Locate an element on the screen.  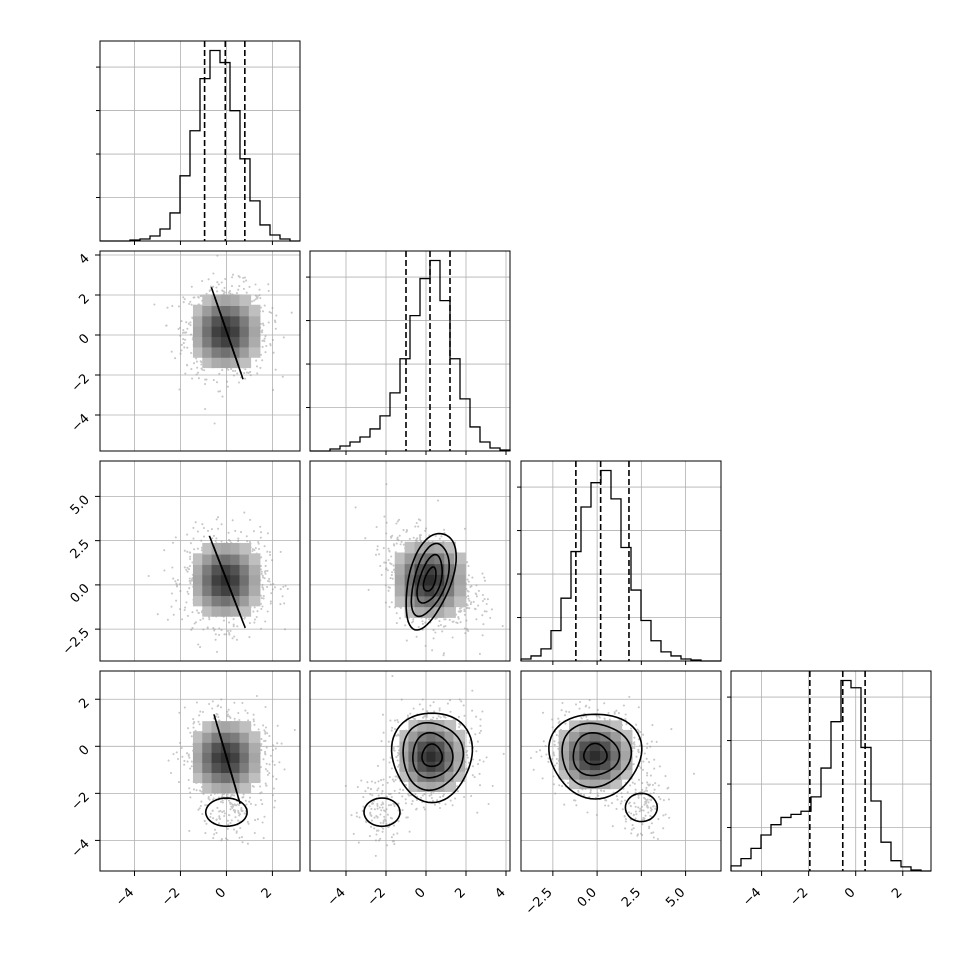
x-tick-label: 0 is located at coordinates (221, 893).